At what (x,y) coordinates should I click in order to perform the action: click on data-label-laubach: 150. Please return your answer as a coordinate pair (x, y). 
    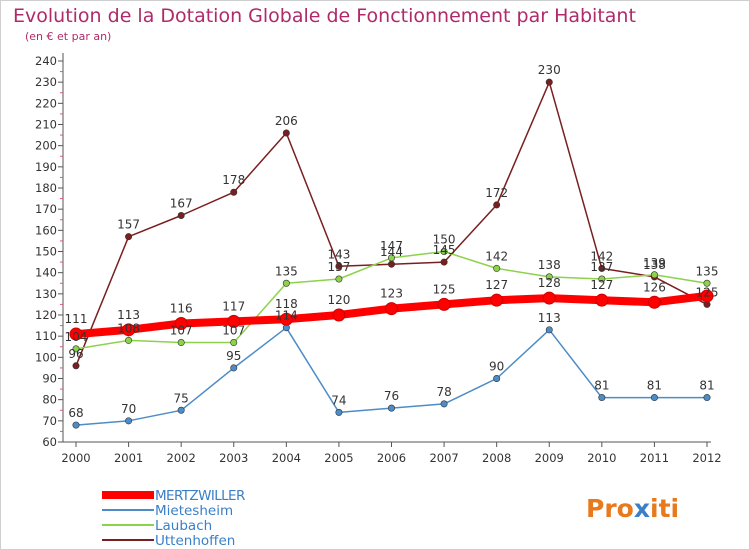
    Looking at the image, I should click on (444, 240).